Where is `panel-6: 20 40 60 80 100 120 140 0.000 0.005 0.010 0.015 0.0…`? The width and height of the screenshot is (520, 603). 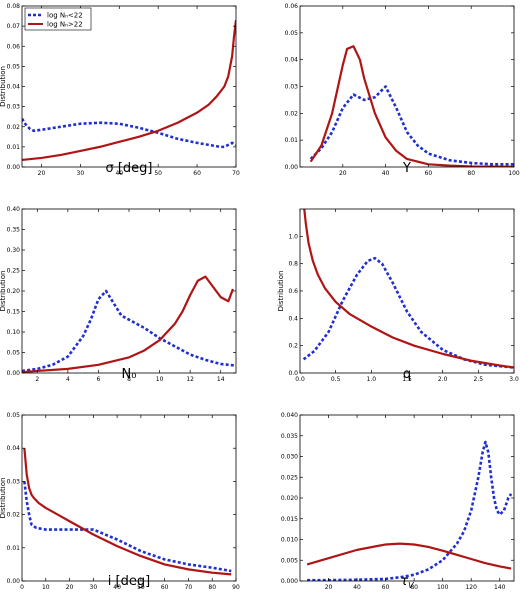
panel-6: 20 40 60 80 100 120 140 0.000 0.005 0.010 0.015 0.0… is located at coordinates (398, 501).